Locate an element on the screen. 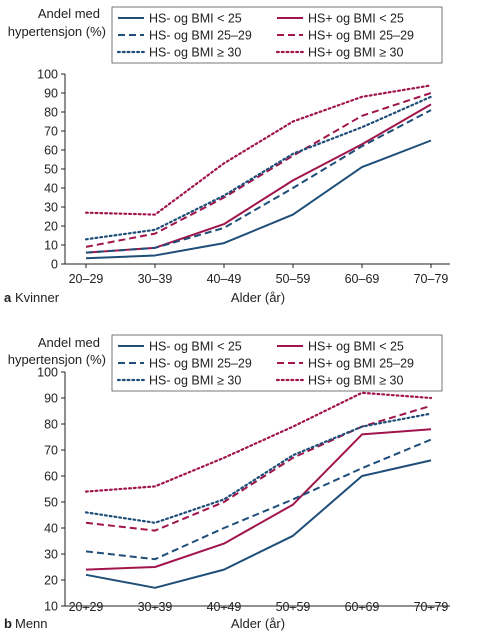 The height and width of the screenshot is (636, 500). y-tick-label: 0 is located at coordinates (54, 265).